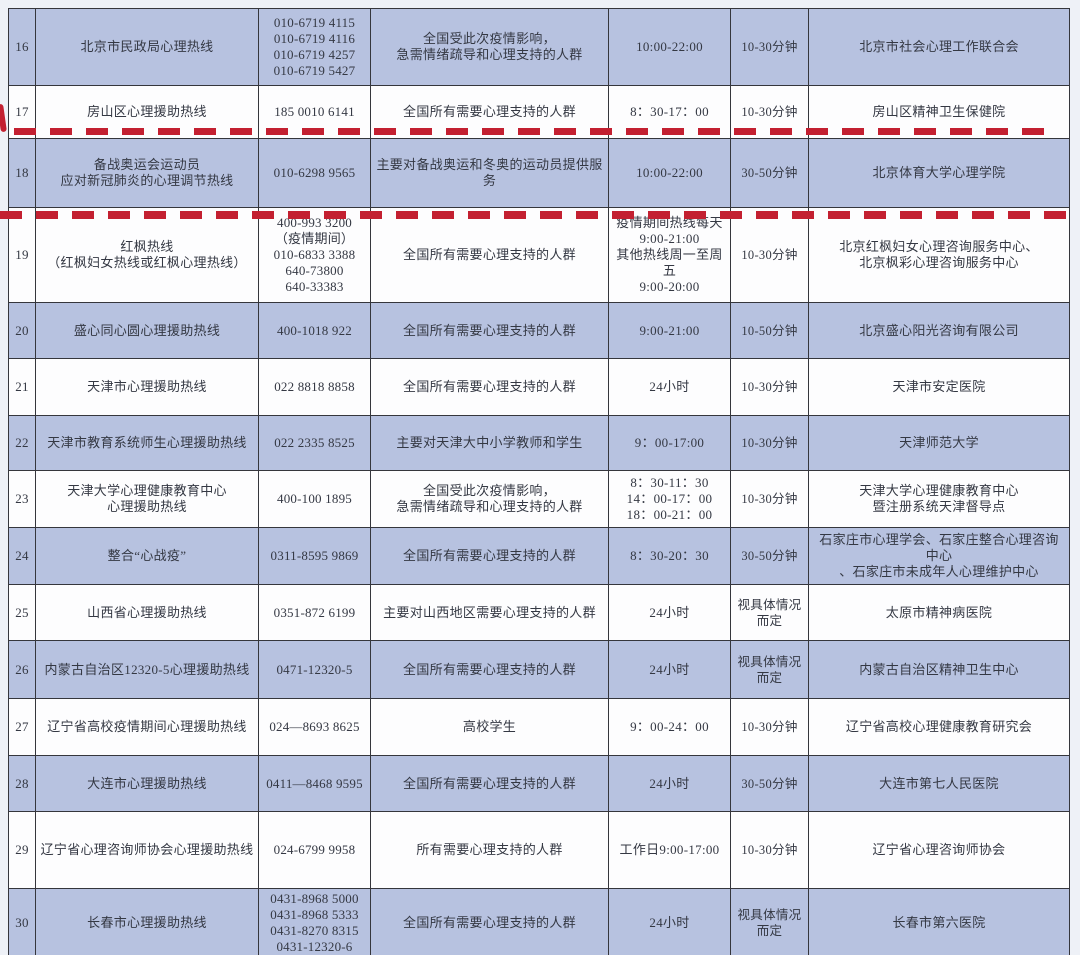 This screenshot has width=1080, height=955. I want to click on cell-num: 30, so click(22, 922).